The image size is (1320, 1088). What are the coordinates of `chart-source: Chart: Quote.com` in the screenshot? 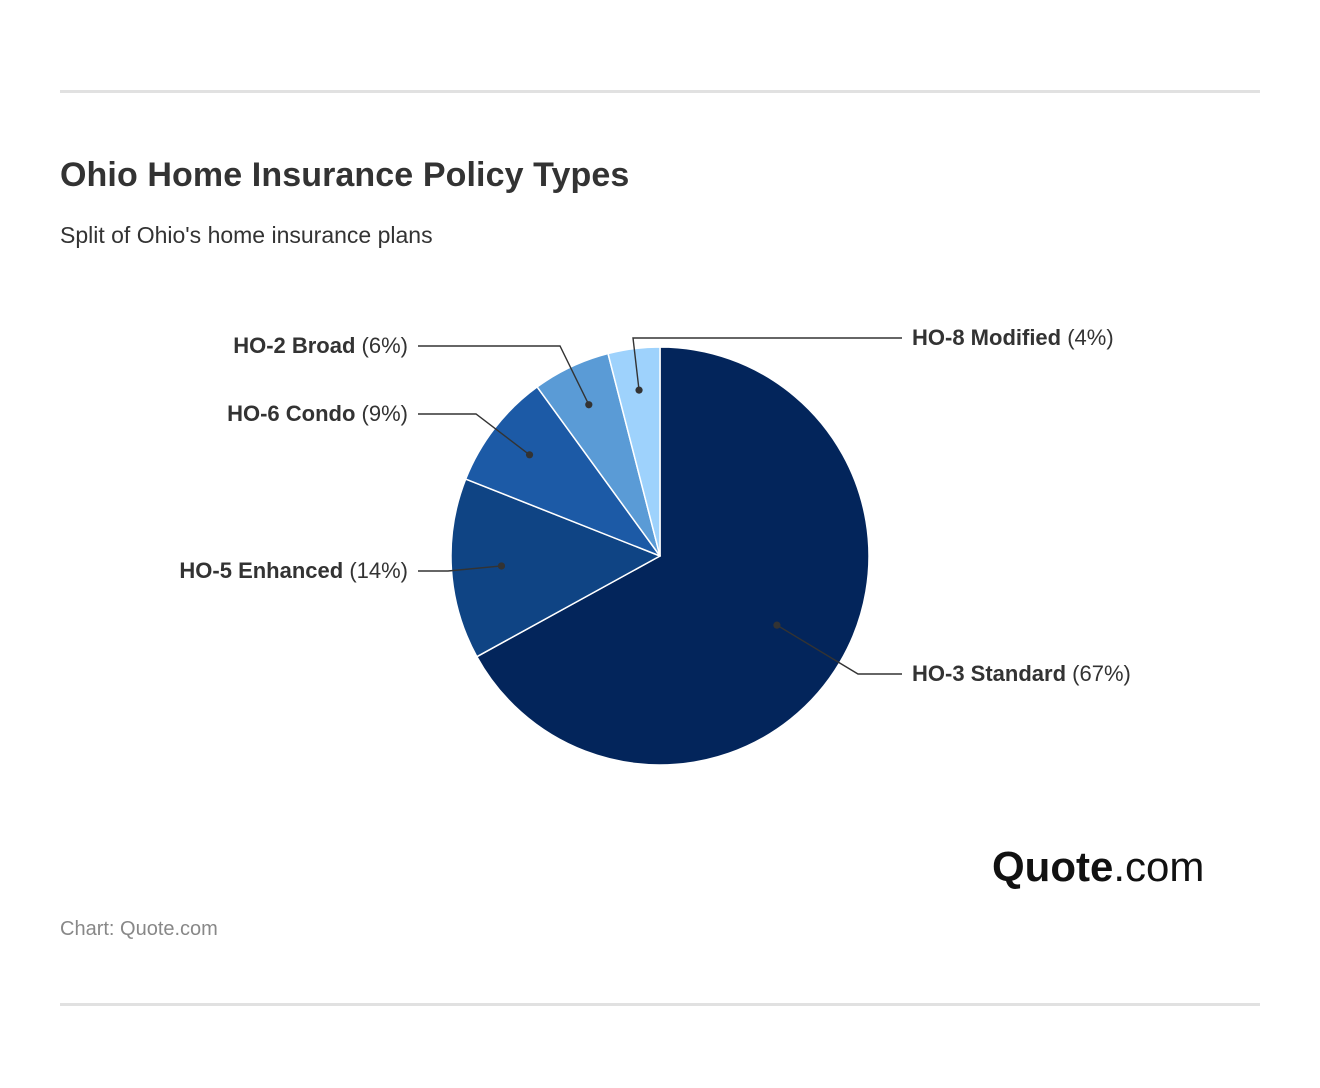 It's located at (139, 929).